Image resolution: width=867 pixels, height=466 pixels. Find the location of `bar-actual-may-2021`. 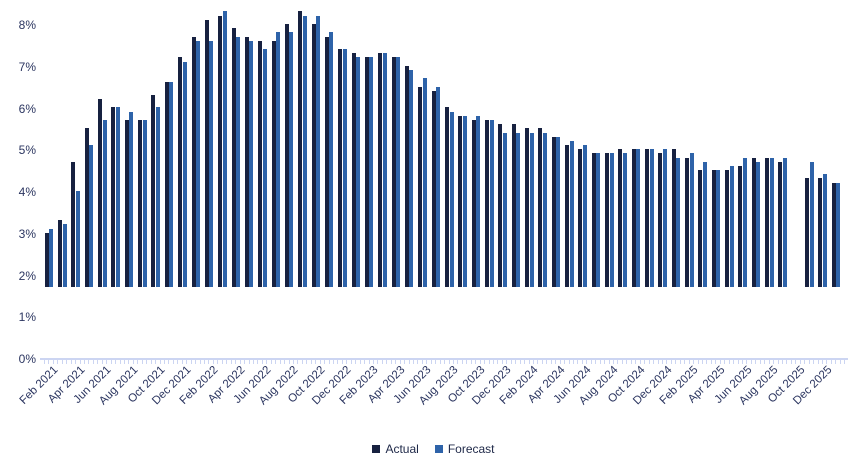

bar-actual-may-2021 is located at coordinates (86, 207).